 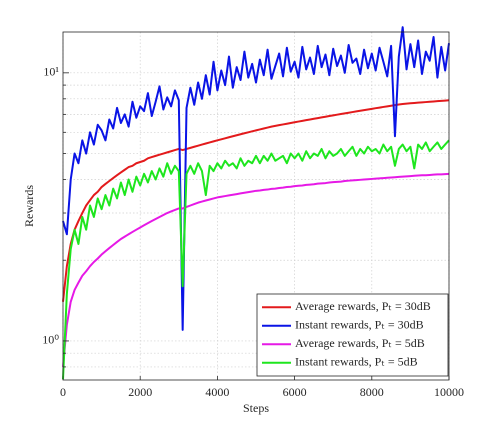 I want to click on x-axis-label: Steps, so click(x=256, y=408).